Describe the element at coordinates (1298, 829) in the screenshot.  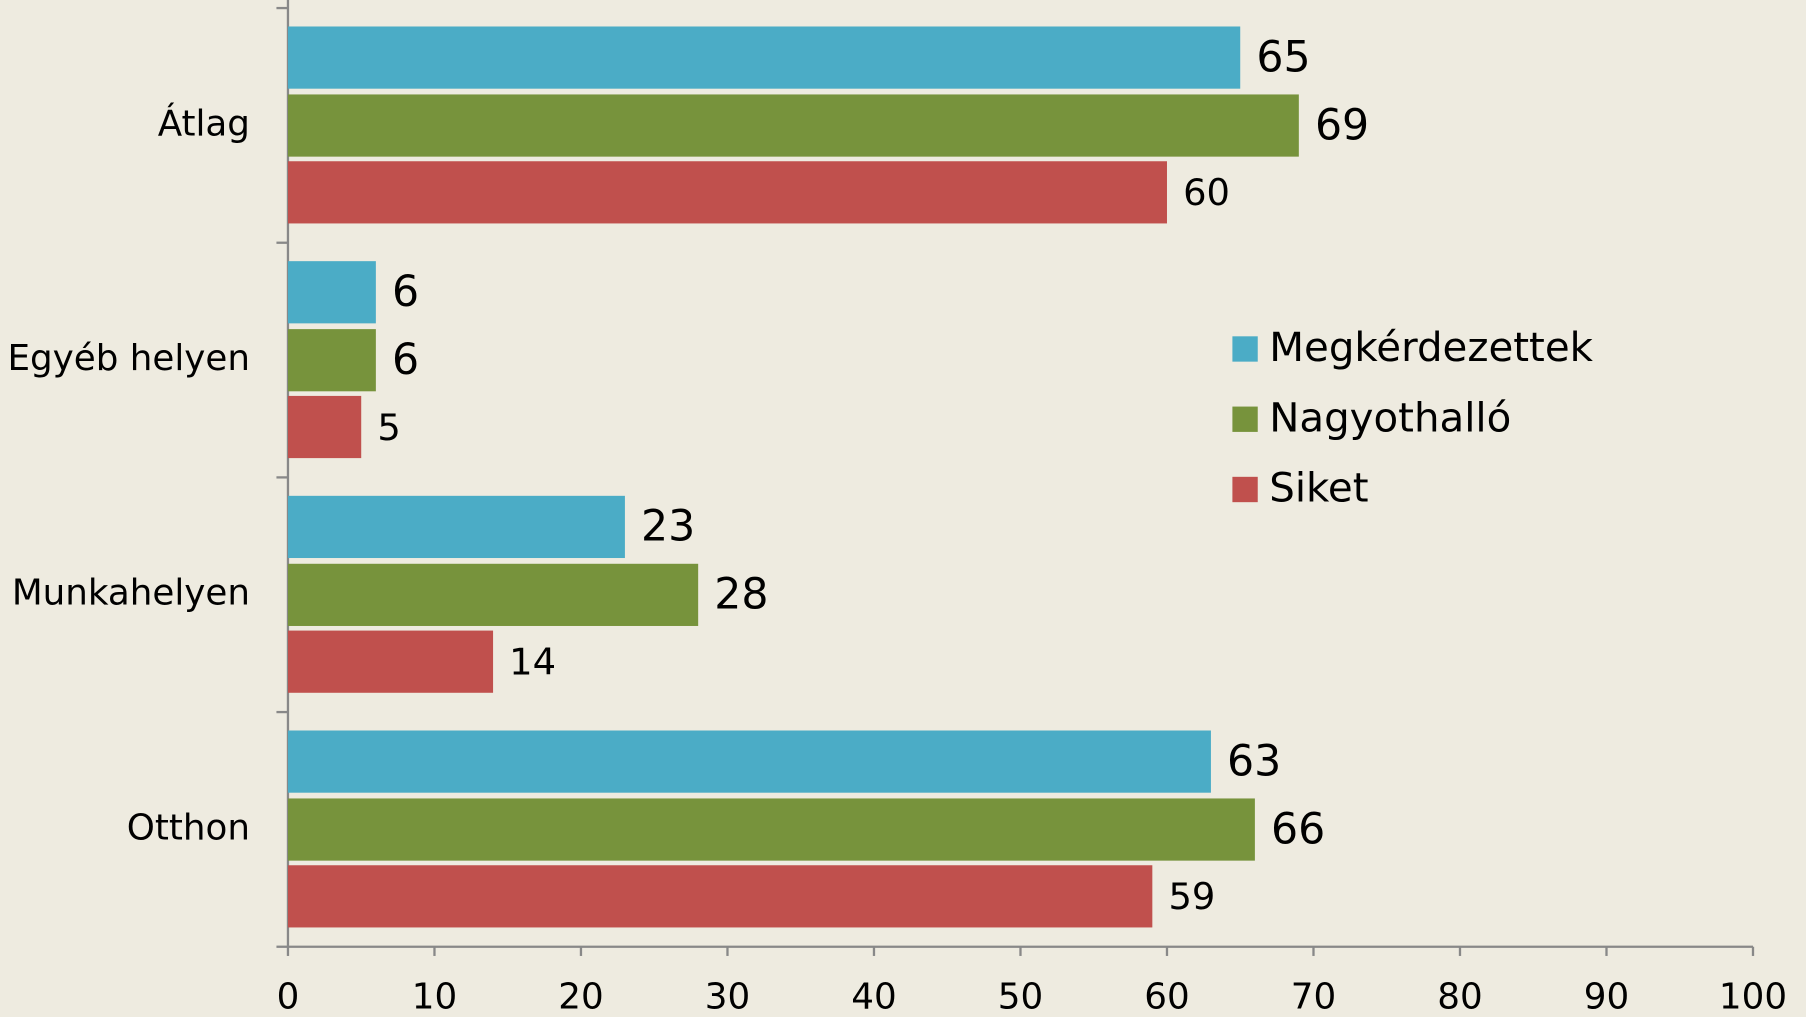
I see `data-label: 66` at that location.